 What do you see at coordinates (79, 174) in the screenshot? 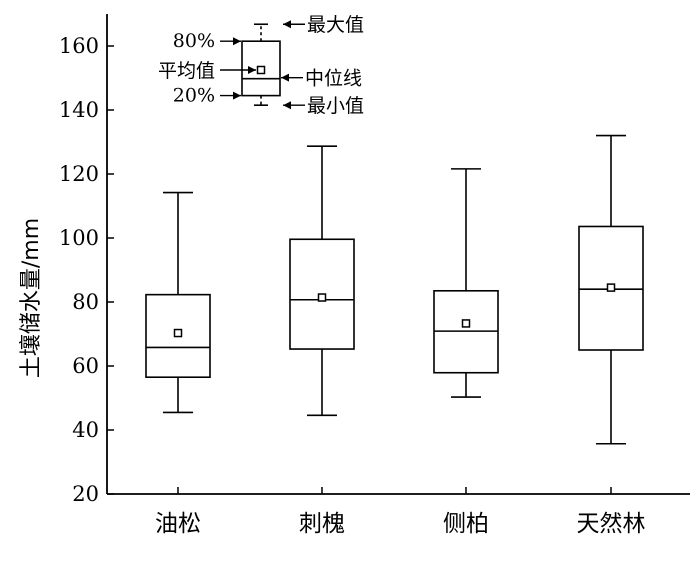
I see `y-tick-label: 120` at bounding box center [79, 174].